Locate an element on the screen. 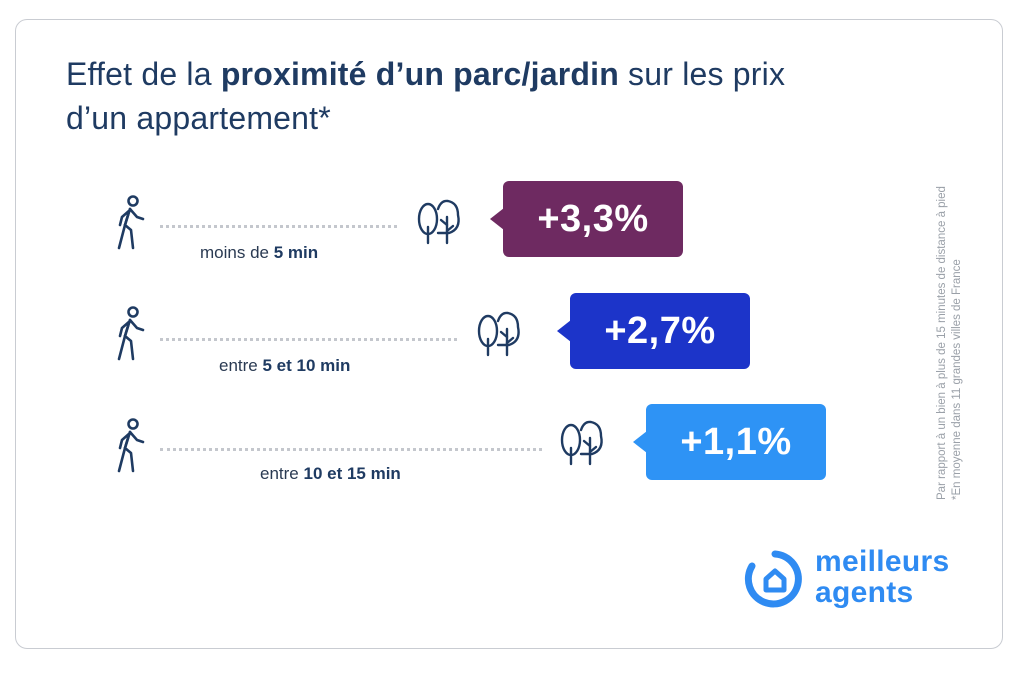  distance-label: moins de 5 min is located at coordinates (259, 252).